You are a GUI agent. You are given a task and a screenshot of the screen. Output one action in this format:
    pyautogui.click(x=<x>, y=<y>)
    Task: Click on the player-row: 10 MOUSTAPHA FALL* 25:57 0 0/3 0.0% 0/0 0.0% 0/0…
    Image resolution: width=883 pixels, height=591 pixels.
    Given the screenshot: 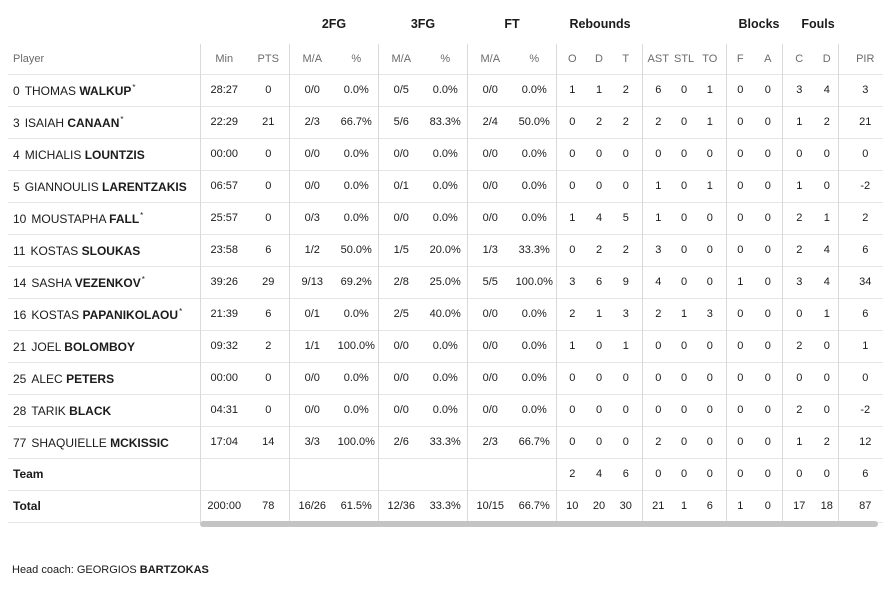 What is the action you would take?
    pyautogui.click(x=445, y=217)
    